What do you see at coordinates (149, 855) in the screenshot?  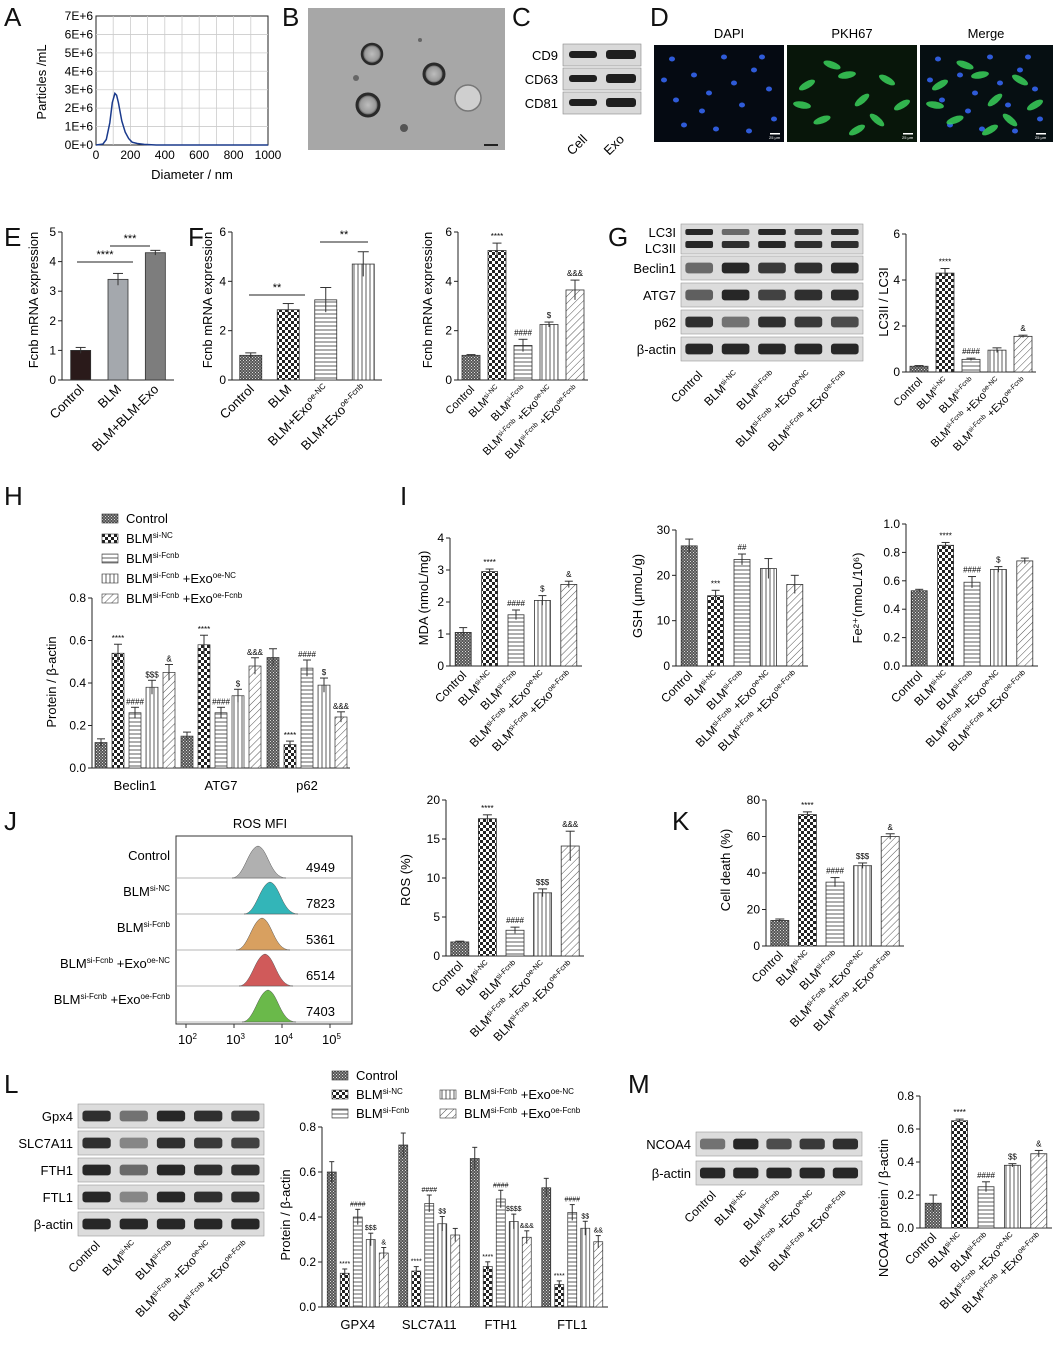 I see `row-label: Control` at bounding box center [149, 855].